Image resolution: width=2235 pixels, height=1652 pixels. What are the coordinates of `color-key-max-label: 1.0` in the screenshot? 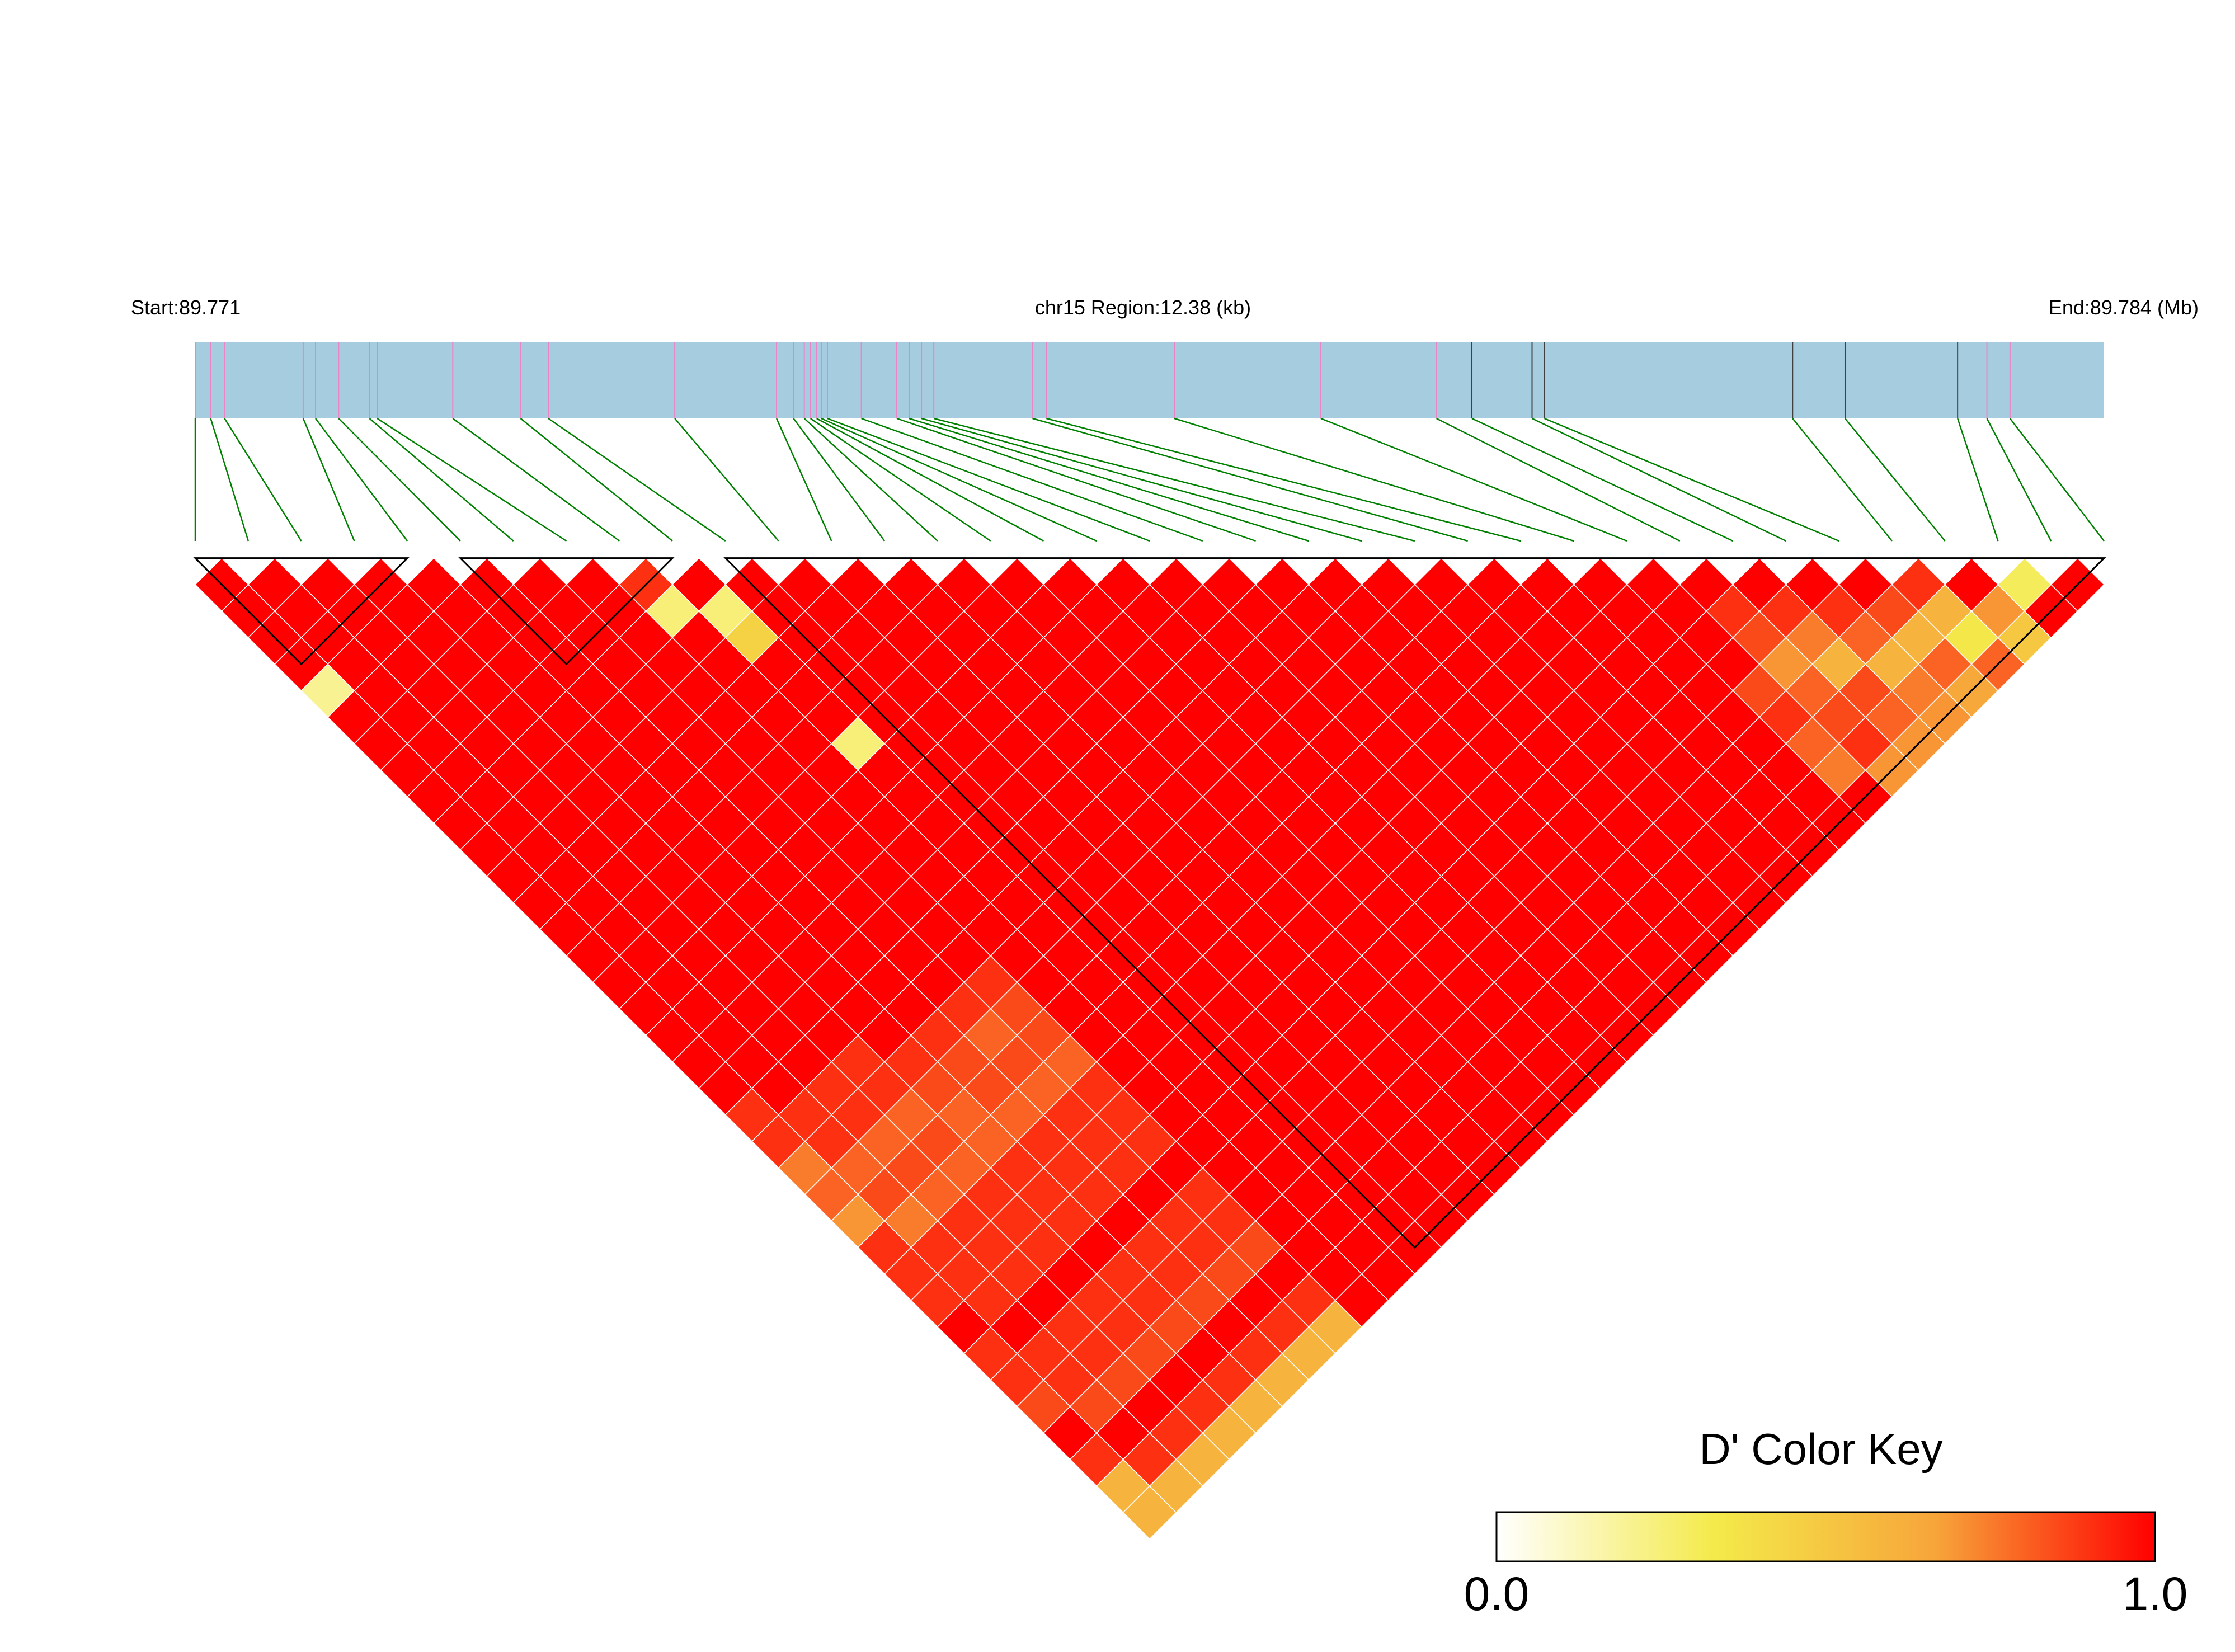 It's located at (2155, 1594).